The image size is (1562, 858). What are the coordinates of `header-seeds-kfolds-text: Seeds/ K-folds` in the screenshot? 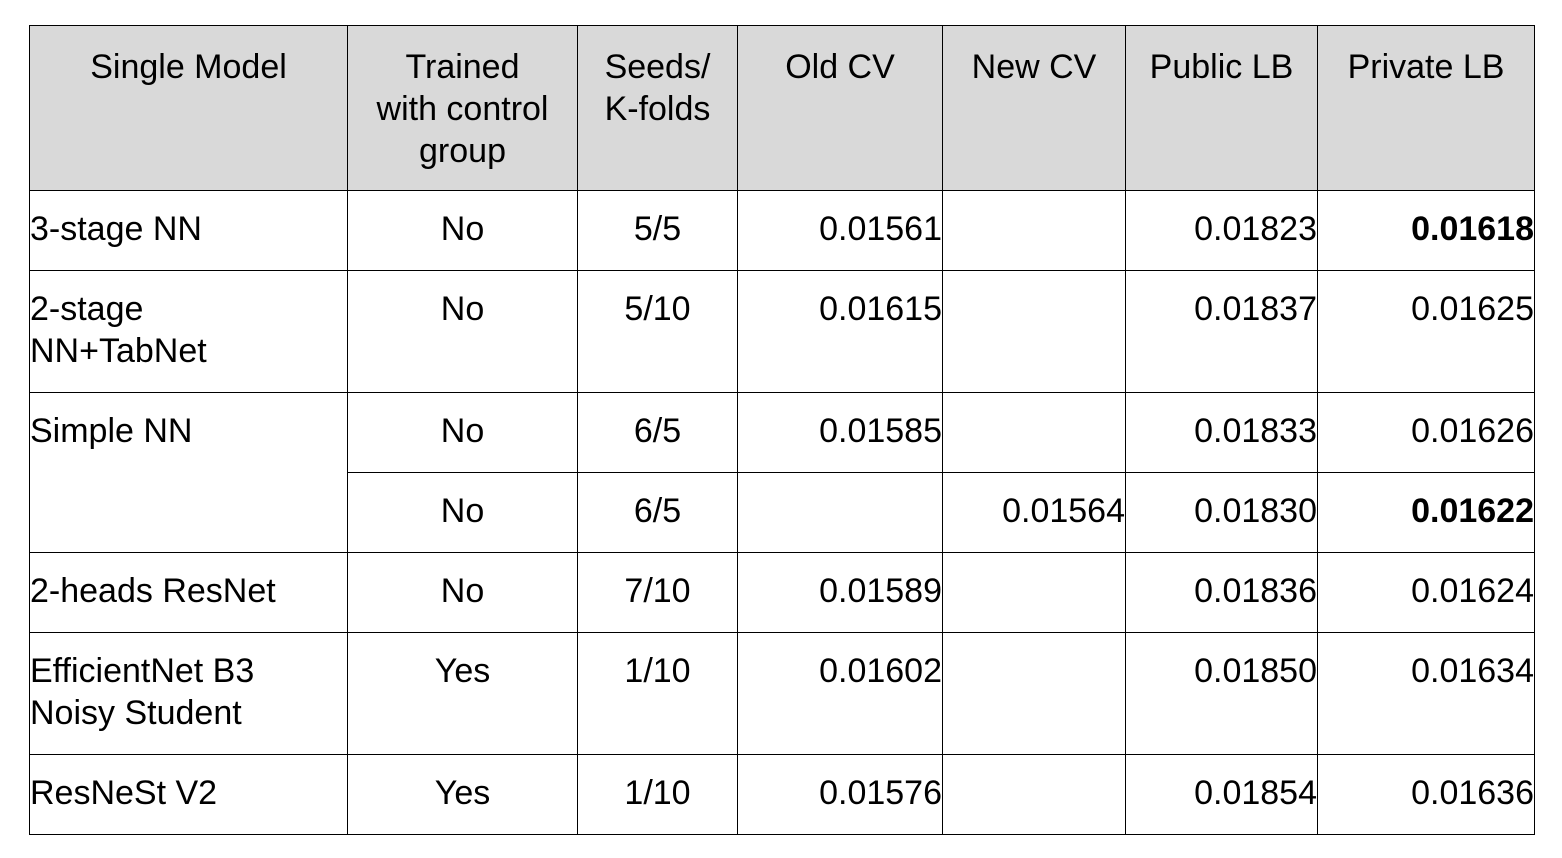 It's located at (657, 88).